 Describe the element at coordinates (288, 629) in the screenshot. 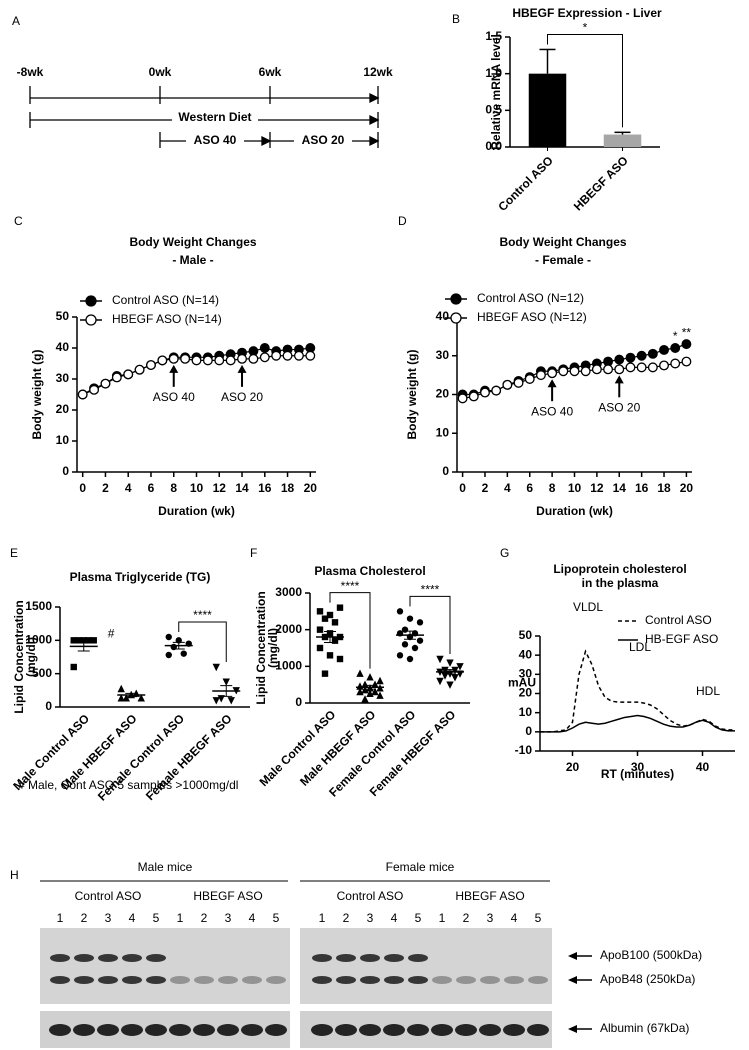

I see `y-tick-label: 2000` at that location.